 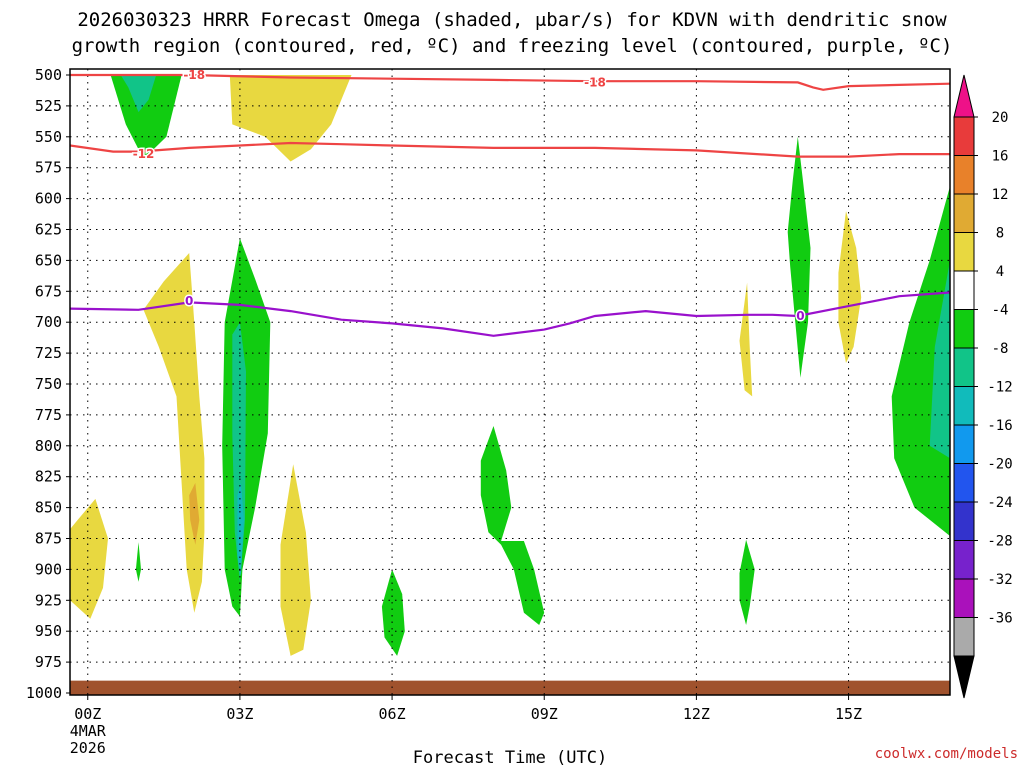 What do you see at coordinates (999, 619) in the screenshot?
I see `colorbar-label-13: -36` at bounding box center [999, 619].